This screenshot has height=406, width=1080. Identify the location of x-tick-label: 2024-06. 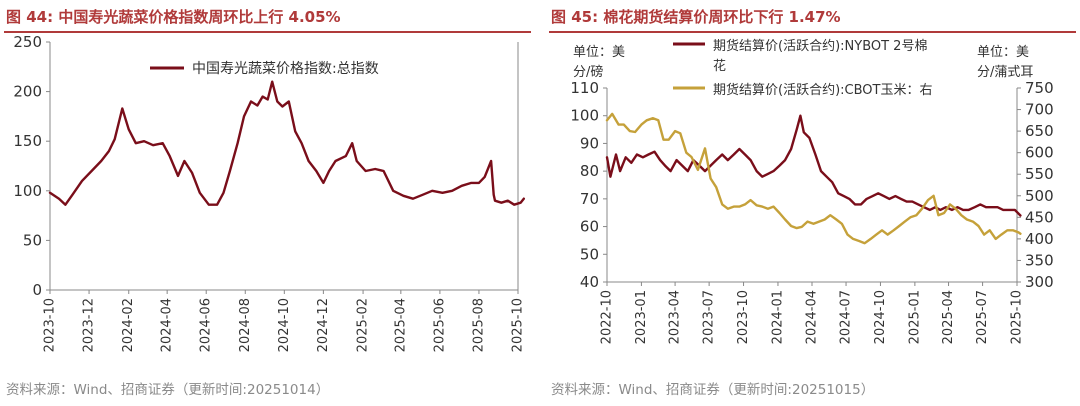
(206, 325).